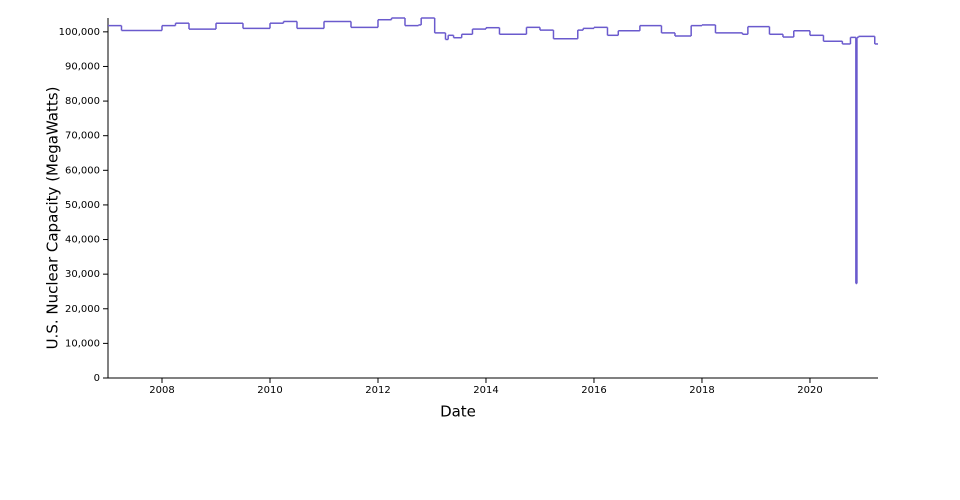 This screenshot has width=960, height=500. What do you see at coordinates (82, 309) in the screenshot?
I see `y-tick-label: 20,000` at bounding box center [82, 309].